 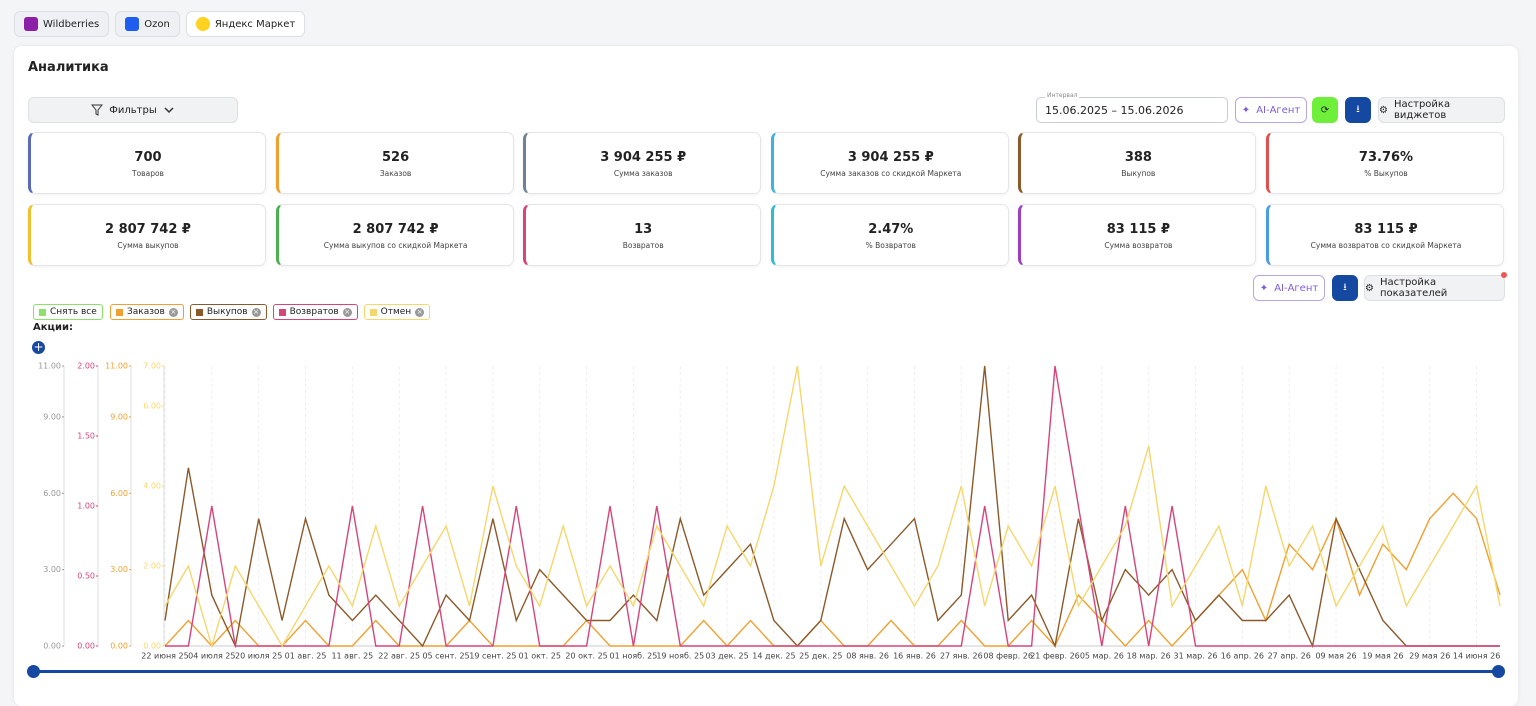 I want to click on kpi-label: % Выкупов, so click(x=1386, y=173).